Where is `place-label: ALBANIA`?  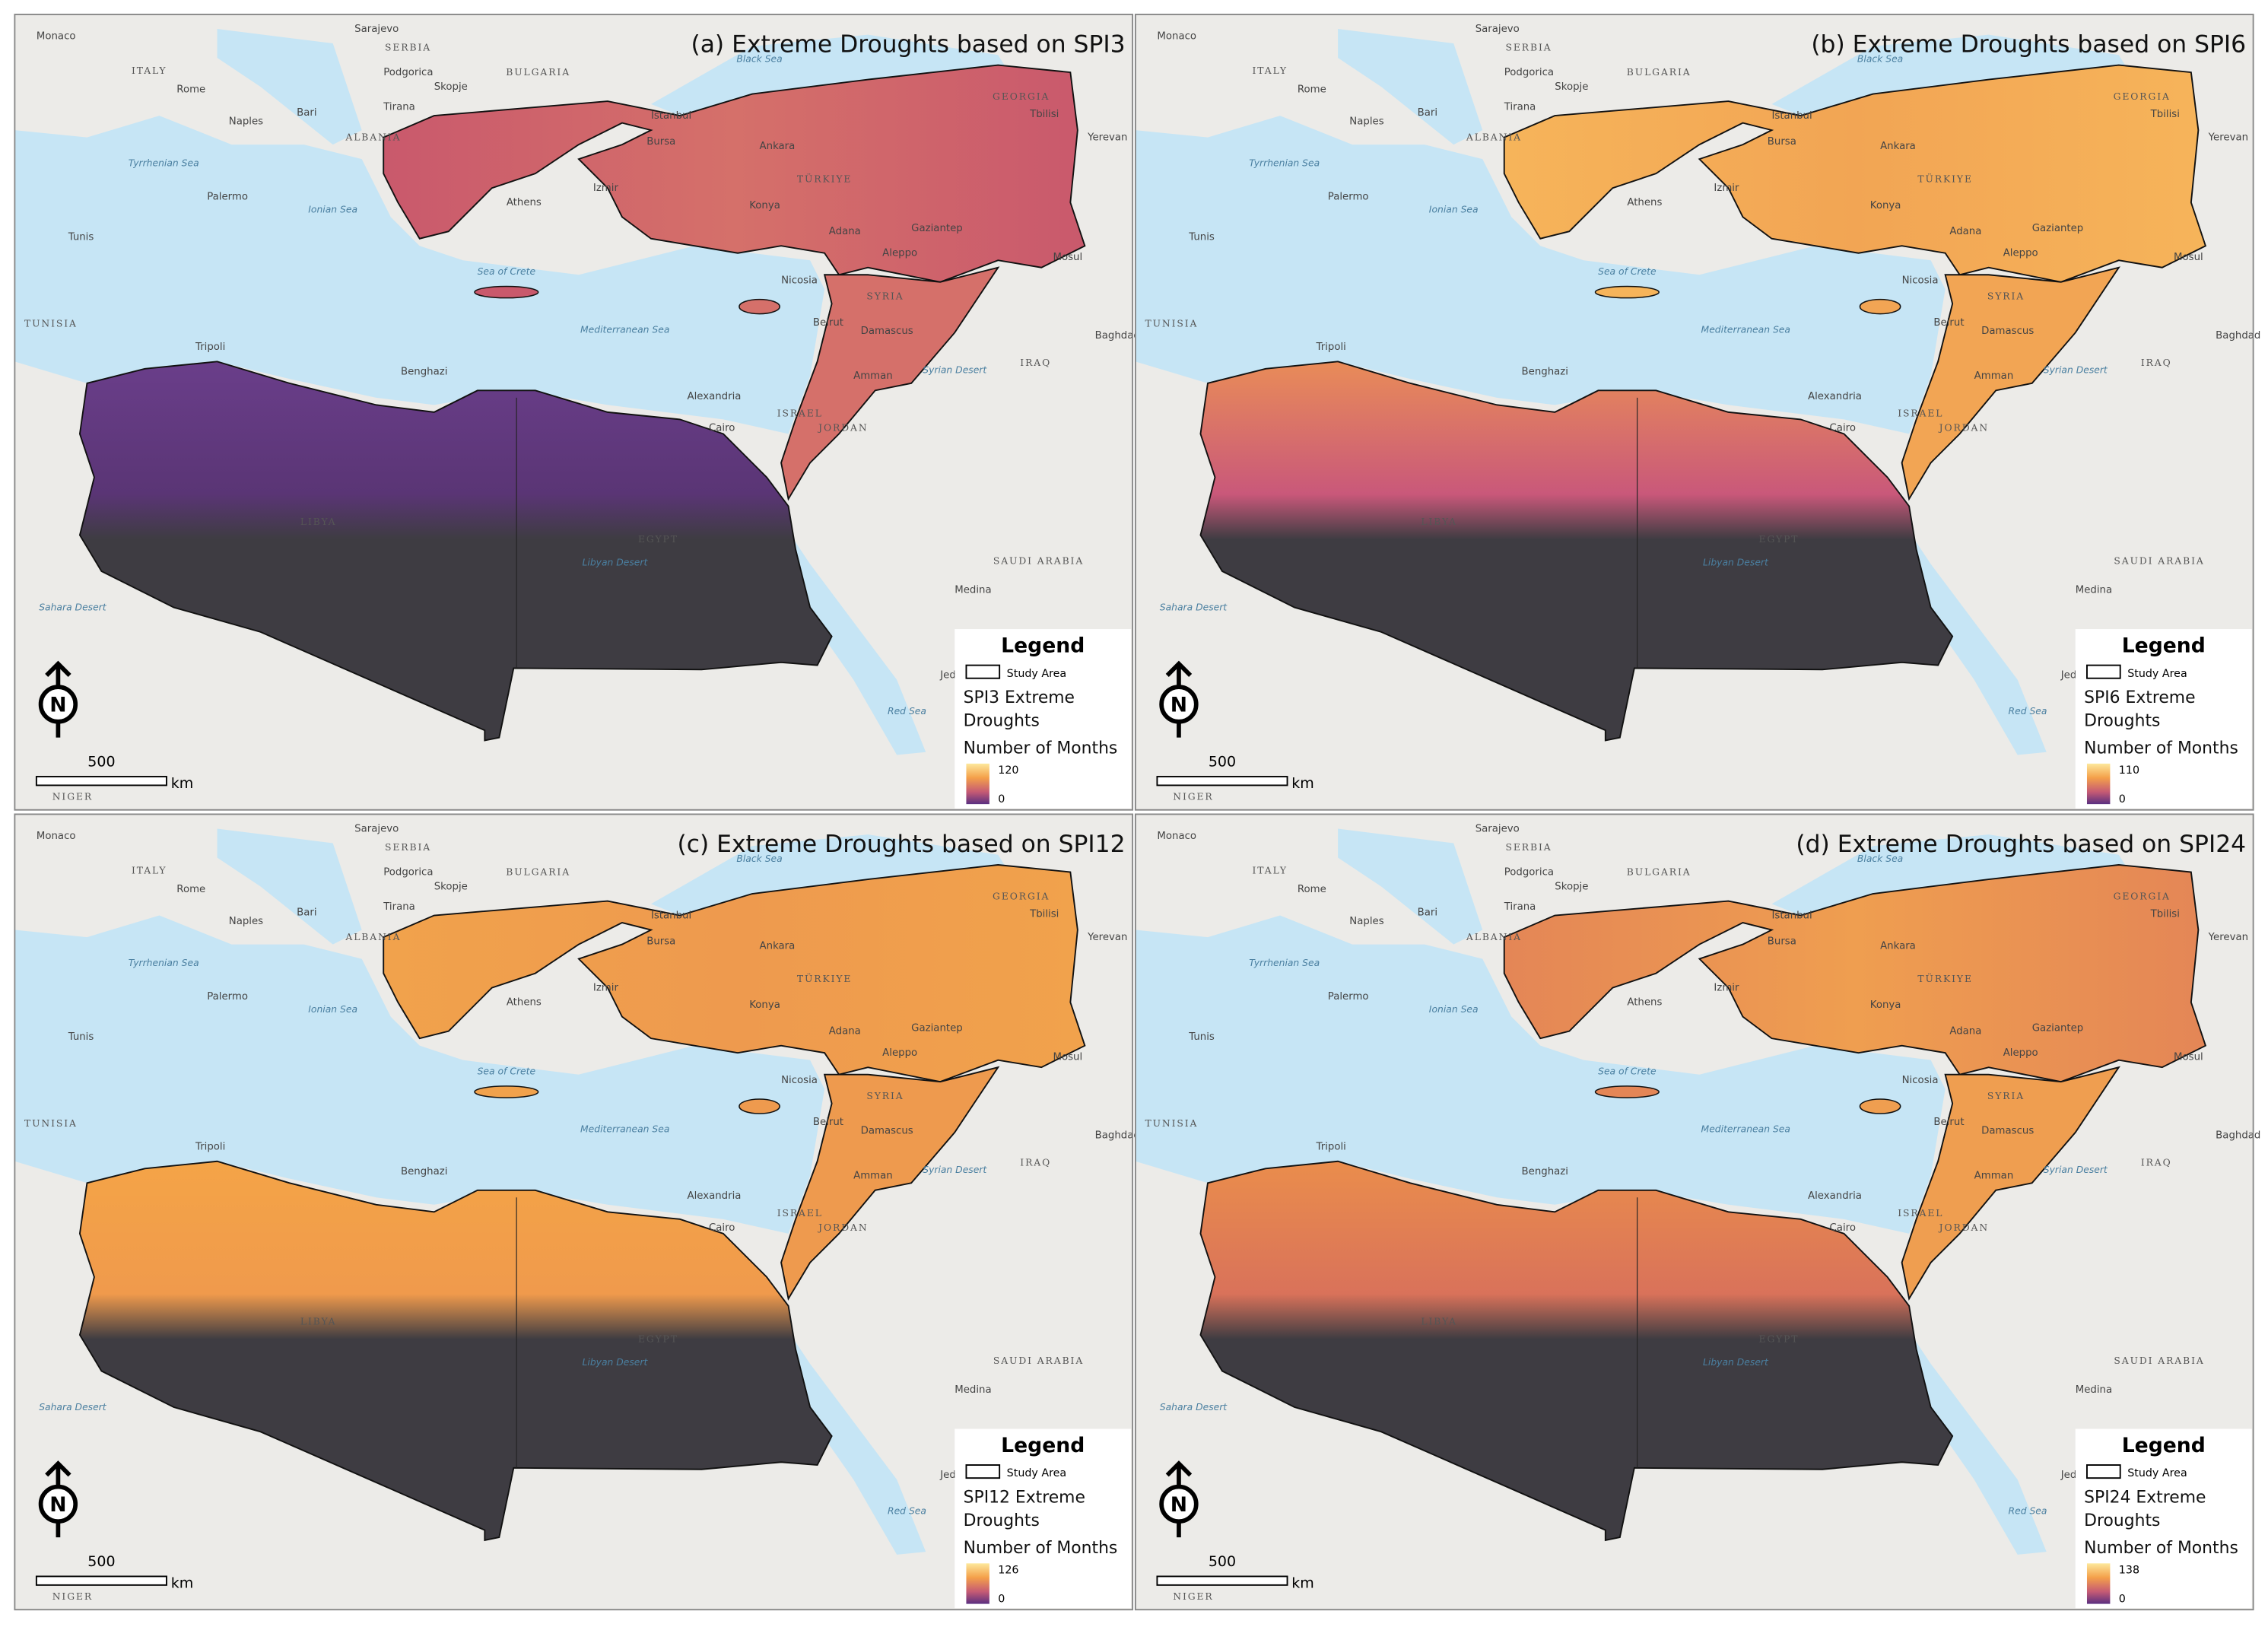 place-label: ALBANIA is located at coordinates (373, 937).